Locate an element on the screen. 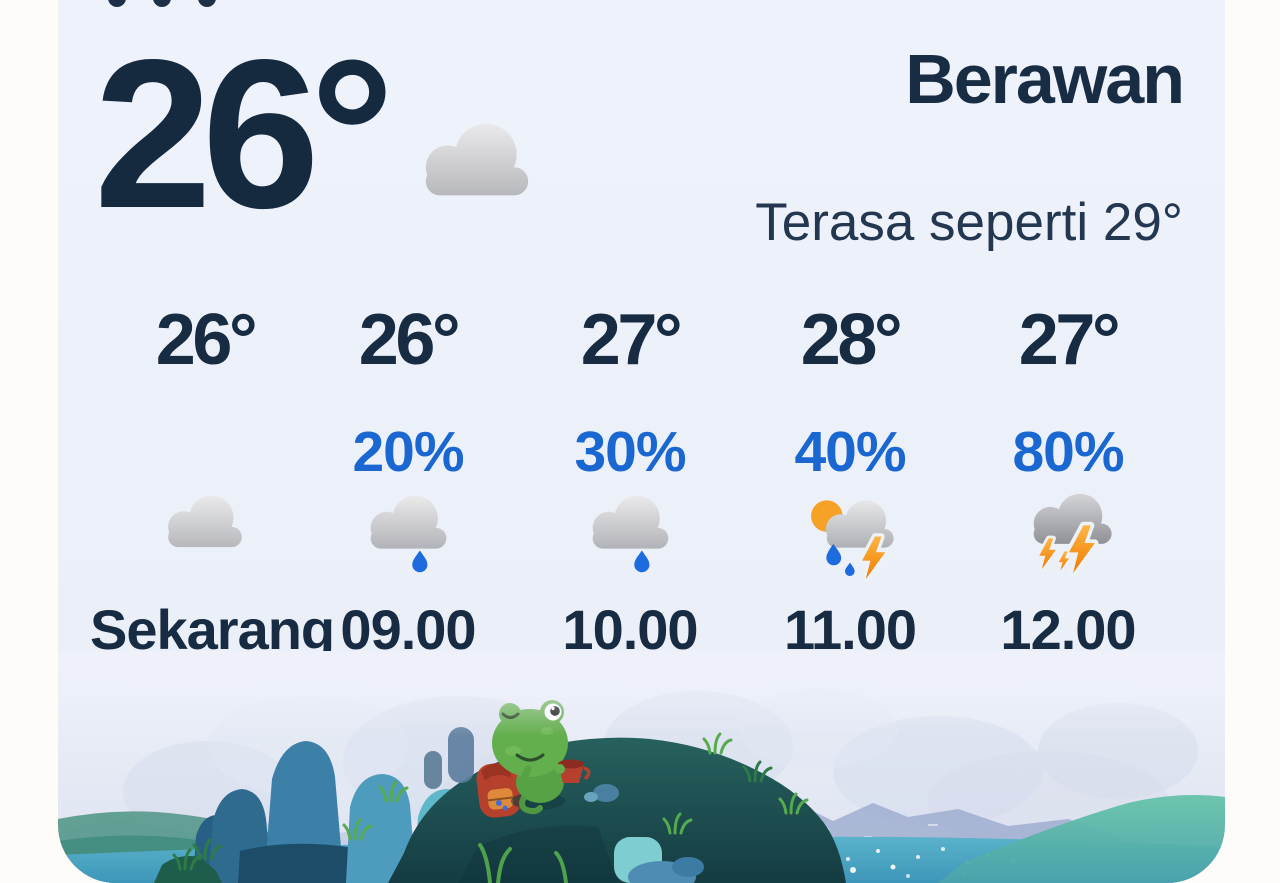  blue-flowers is located at coordinates (502, 805).